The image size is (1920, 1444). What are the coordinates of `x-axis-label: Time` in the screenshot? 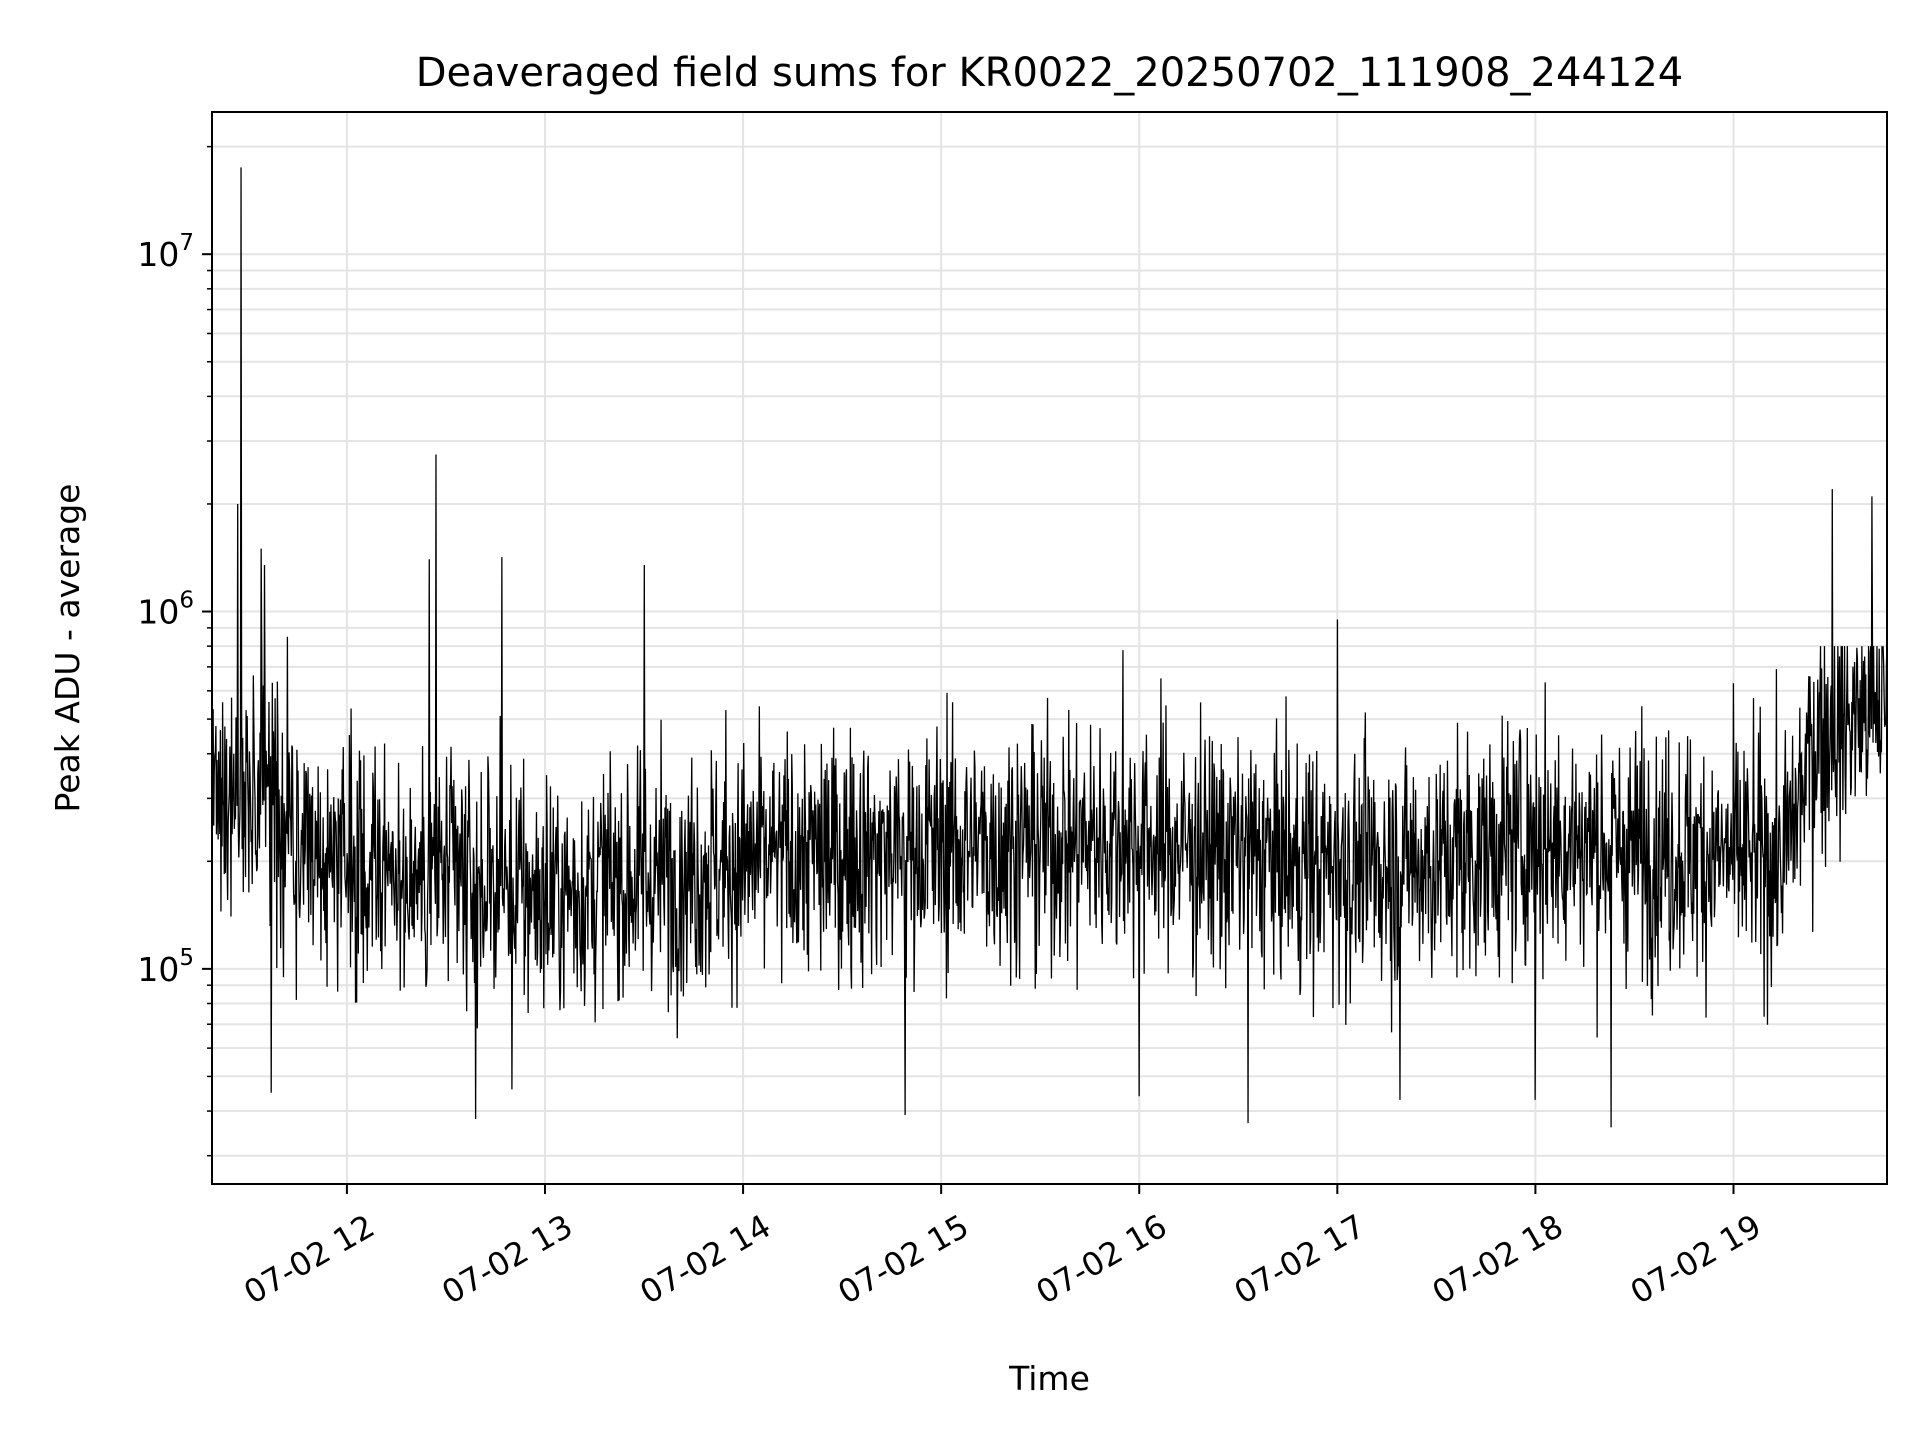 It's located at (1049, 1378).